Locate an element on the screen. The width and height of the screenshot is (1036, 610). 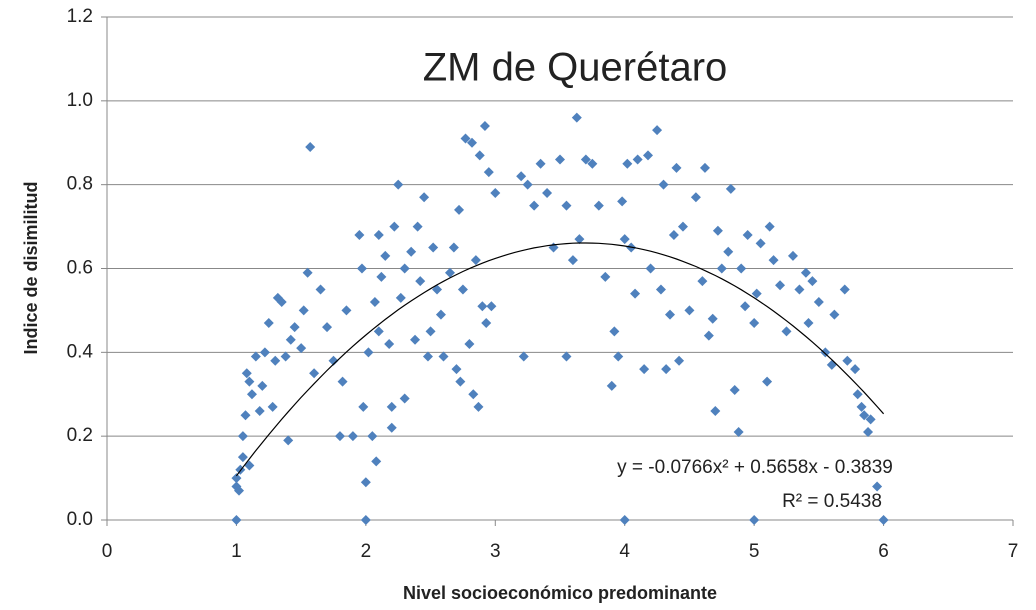
trendline-equation: y = -0.0766x² + 0.5658x - 0.3839 is located at coordinates (755, 467).